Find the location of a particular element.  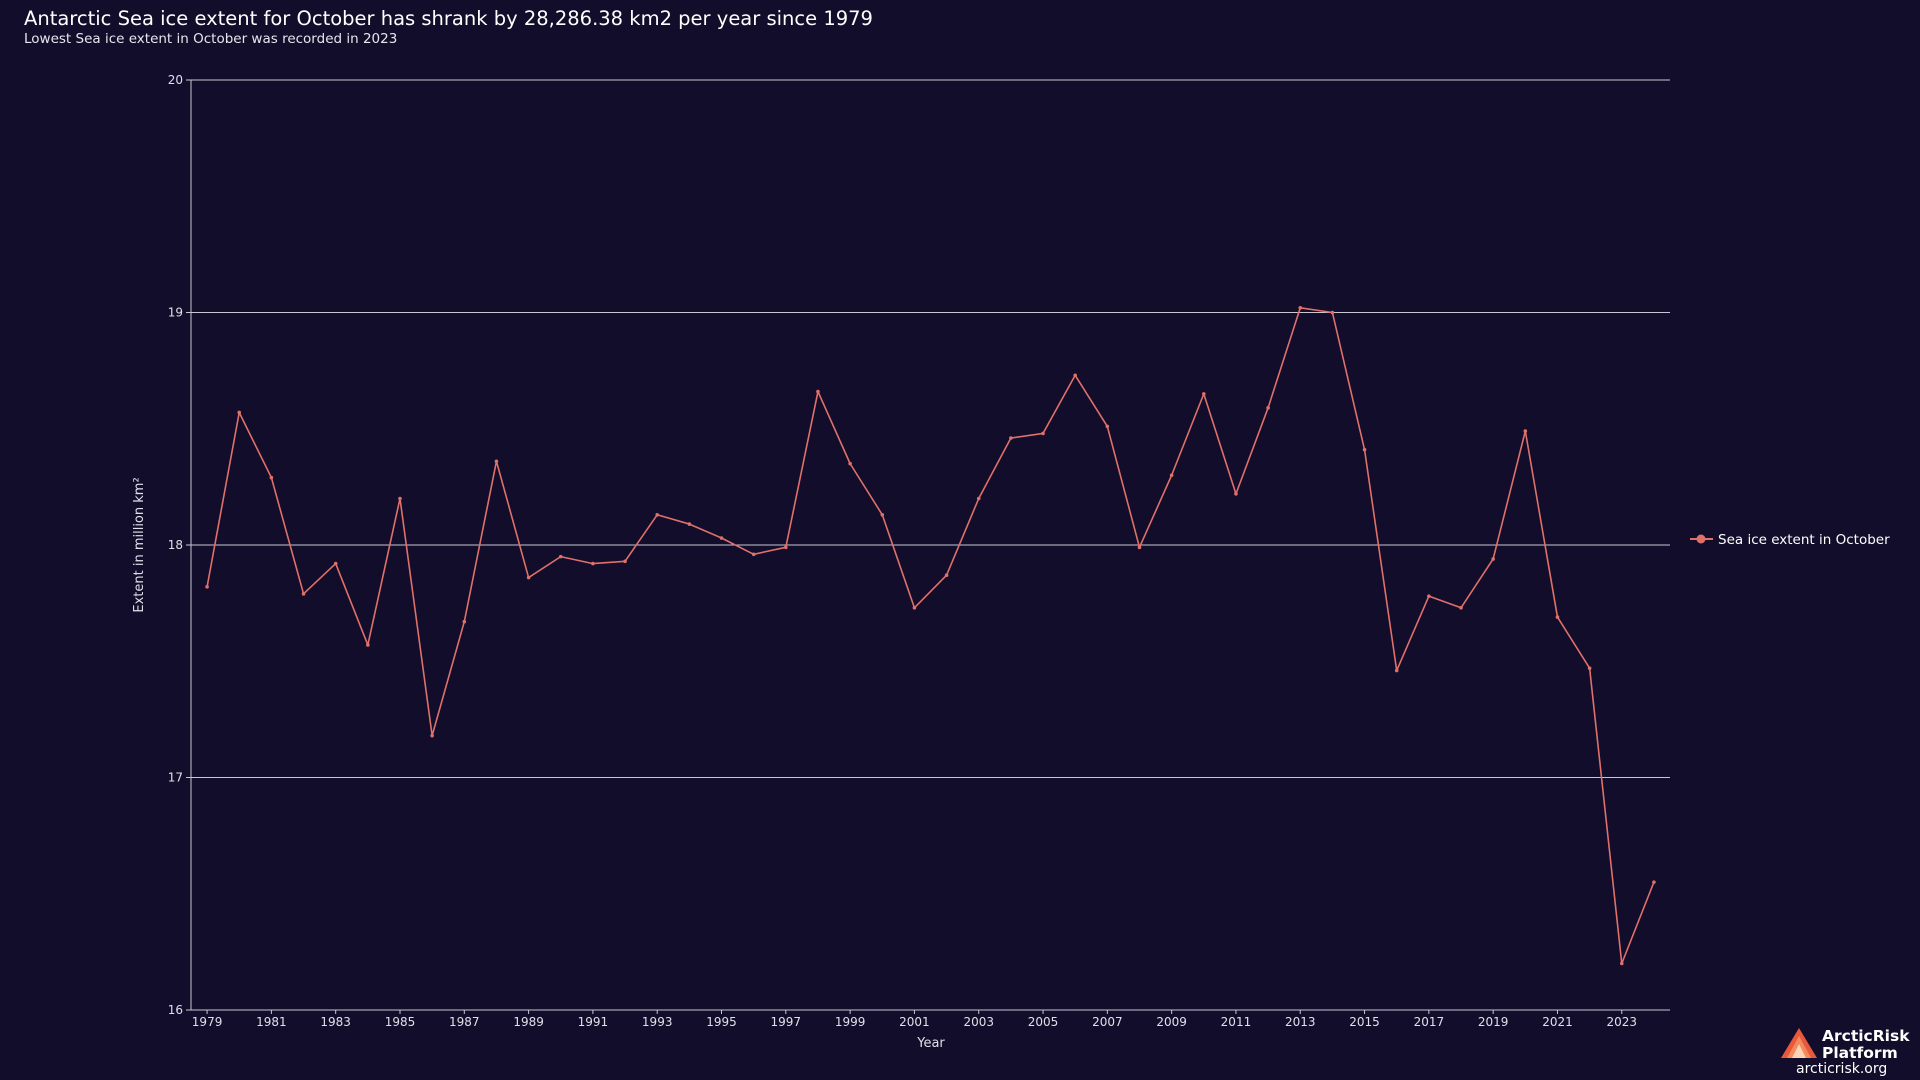

x-tick-label-1981: 1981 is located at coordinates (271, 1022).